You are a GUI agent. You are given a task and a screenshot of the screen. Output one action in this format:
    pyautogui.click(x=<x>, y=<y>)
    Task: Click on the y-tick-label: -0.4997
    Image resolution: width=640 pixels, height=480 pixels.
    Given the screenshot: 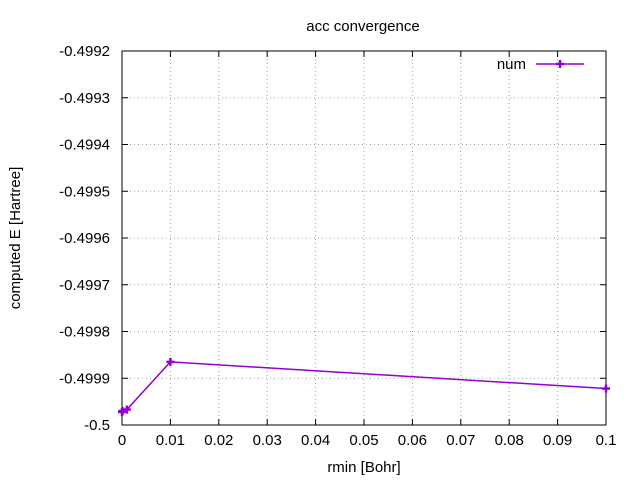 What is the action you would take?
    pyautogui.click(x=84, y=285)
    